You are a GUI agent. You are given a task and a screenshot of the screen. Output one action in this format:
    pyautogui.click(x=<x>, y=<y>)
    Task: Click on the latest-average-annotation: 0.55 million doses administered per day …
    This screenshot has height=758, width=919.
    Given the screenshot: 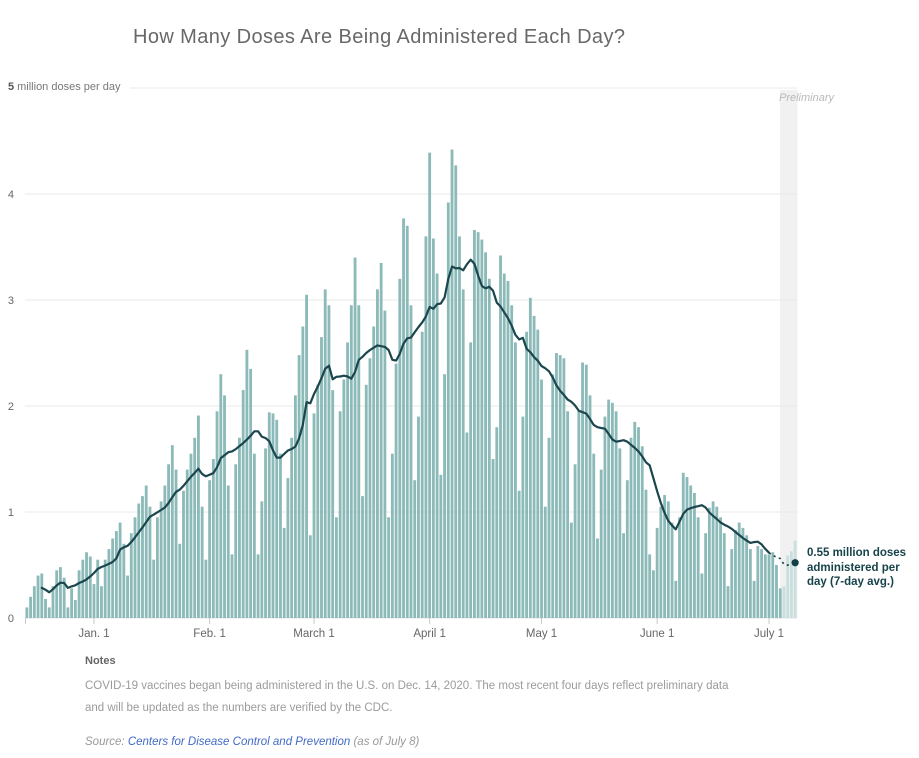 What is the action you would take?
    pyautogui.click(x=857, y=567)
    